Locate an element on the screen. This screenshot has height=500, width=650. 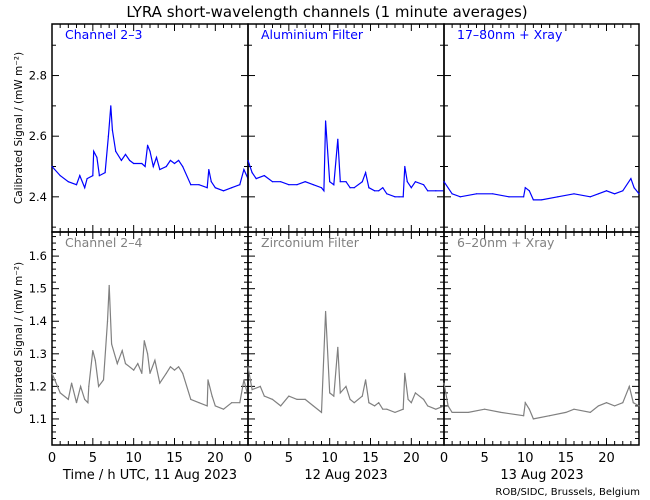
x-tick-label: 10 is located at coordinates (525, 458).